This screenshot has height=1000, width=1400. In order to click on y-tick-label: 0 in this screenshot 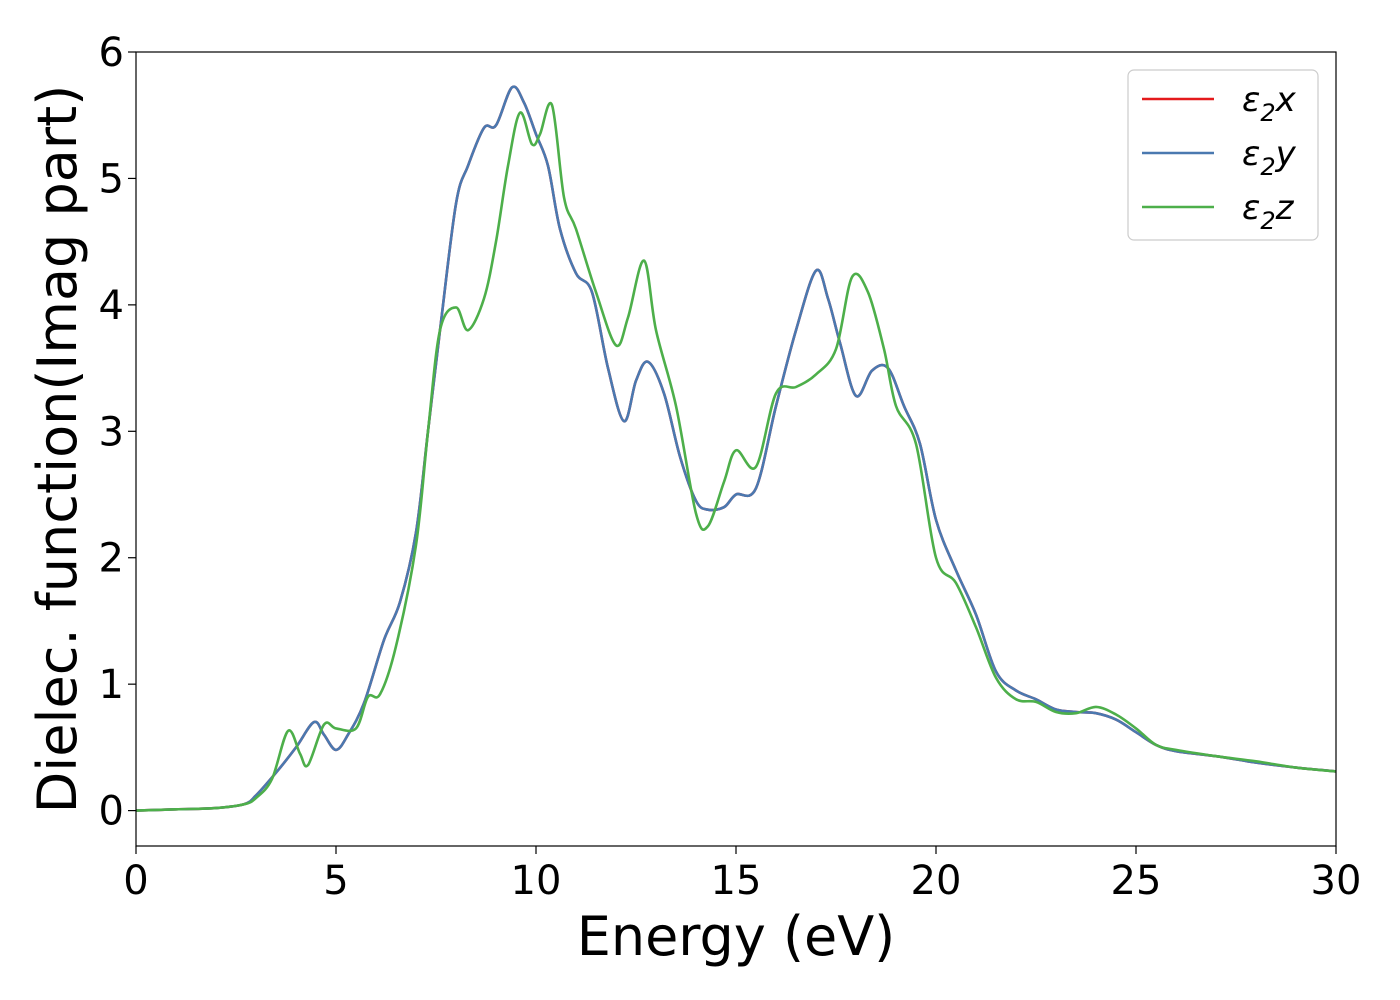, I will do `click(111, 812)`.